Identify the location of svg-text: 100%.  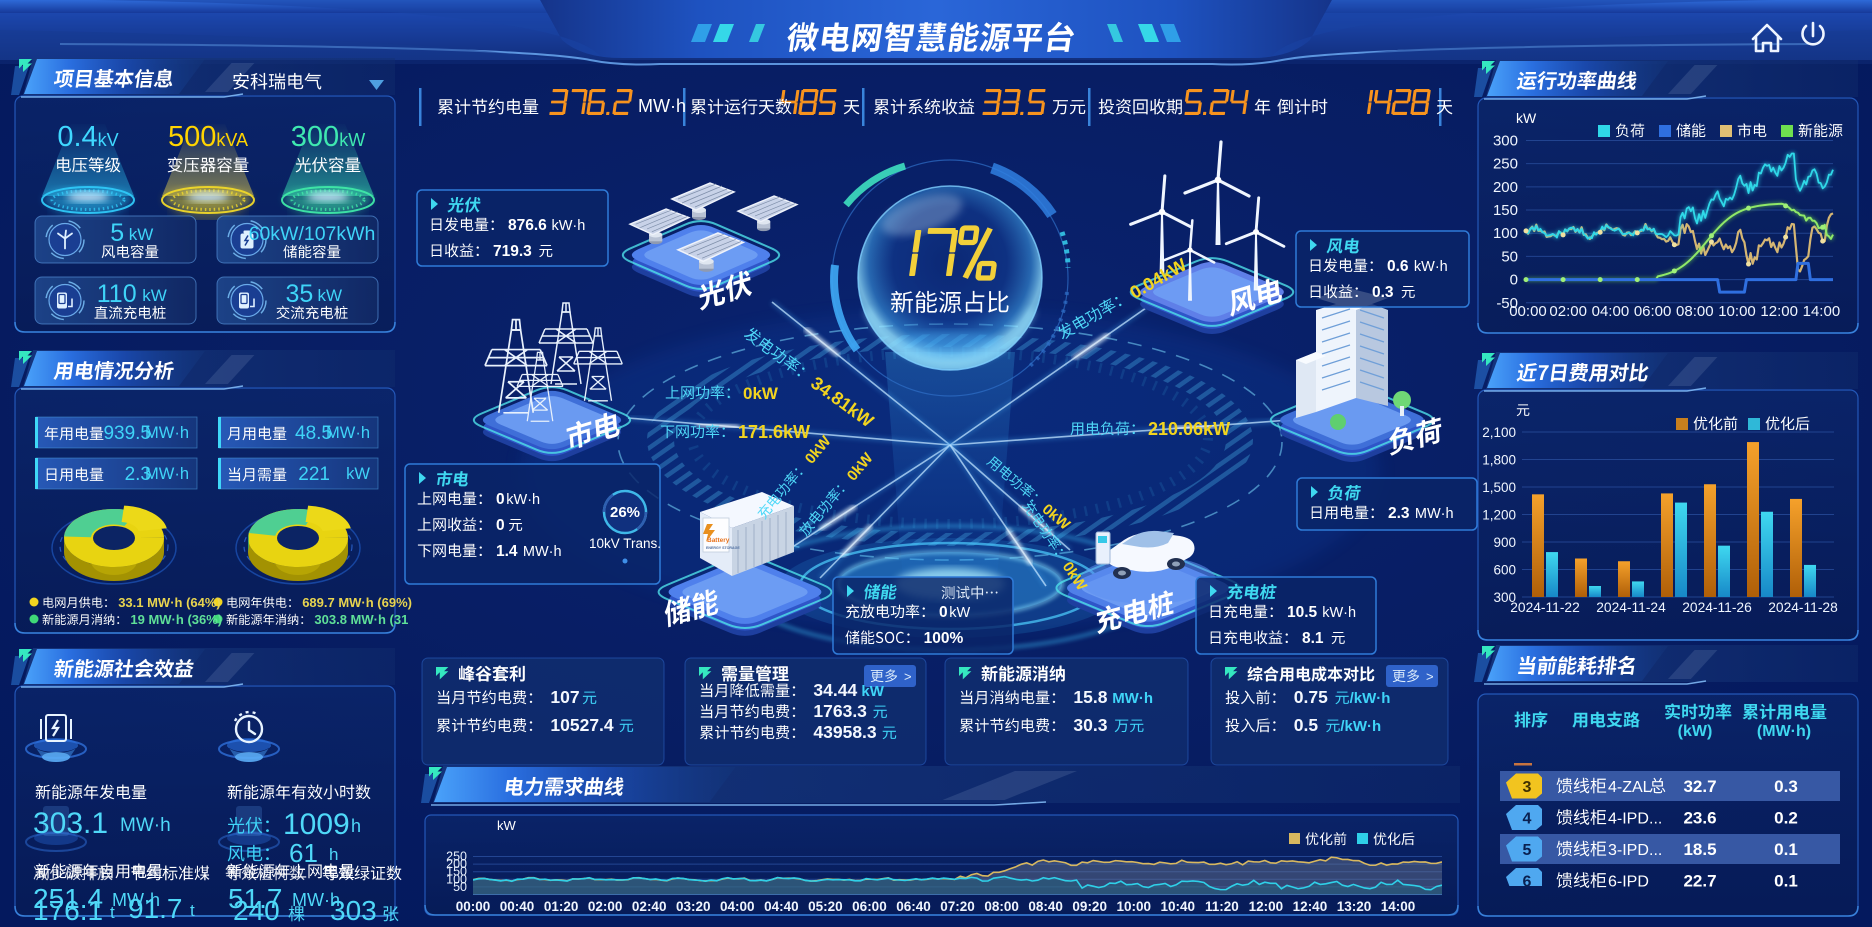
(944, 638).